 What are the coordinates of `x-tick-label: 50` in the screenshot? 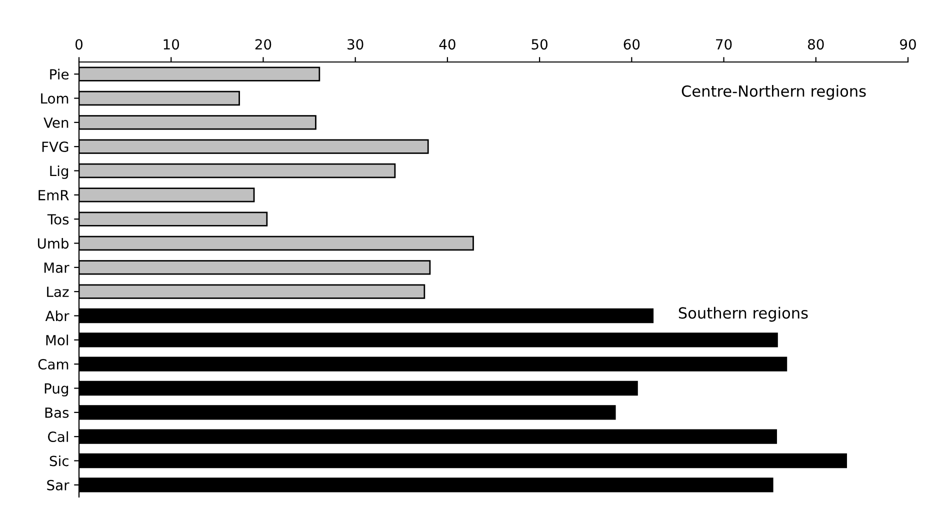 It's located at (540, 44).